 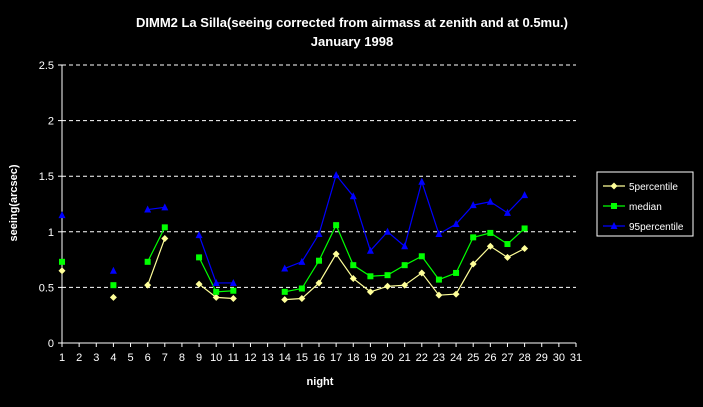 What do you see at coordinates (336, 358) in the screenshot?
I see `x-tick-label: 17` at bounding box center [336, 358].